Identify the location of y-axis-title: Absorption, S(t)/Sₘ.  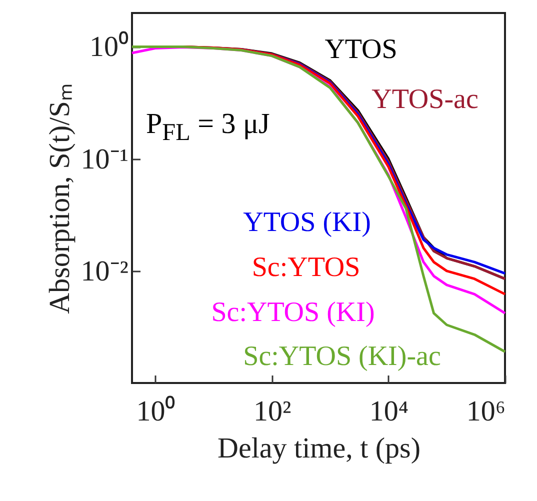
(60, 198).